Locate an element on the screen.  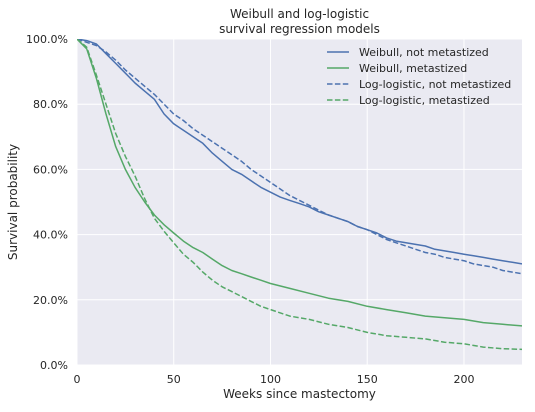
y-tick-label: 80.0% is located at coordinates (50, 104).